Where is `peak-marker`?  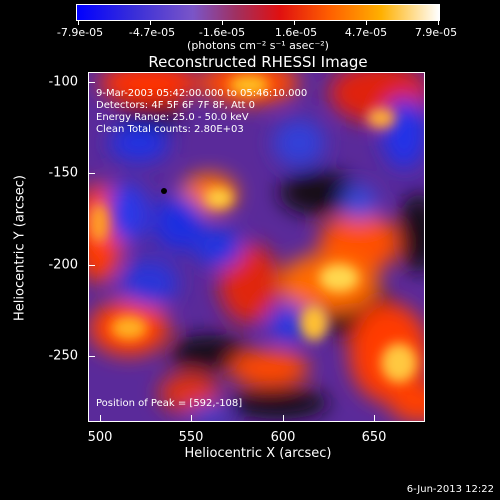 peak-marker is located at coordinates (164, 191).